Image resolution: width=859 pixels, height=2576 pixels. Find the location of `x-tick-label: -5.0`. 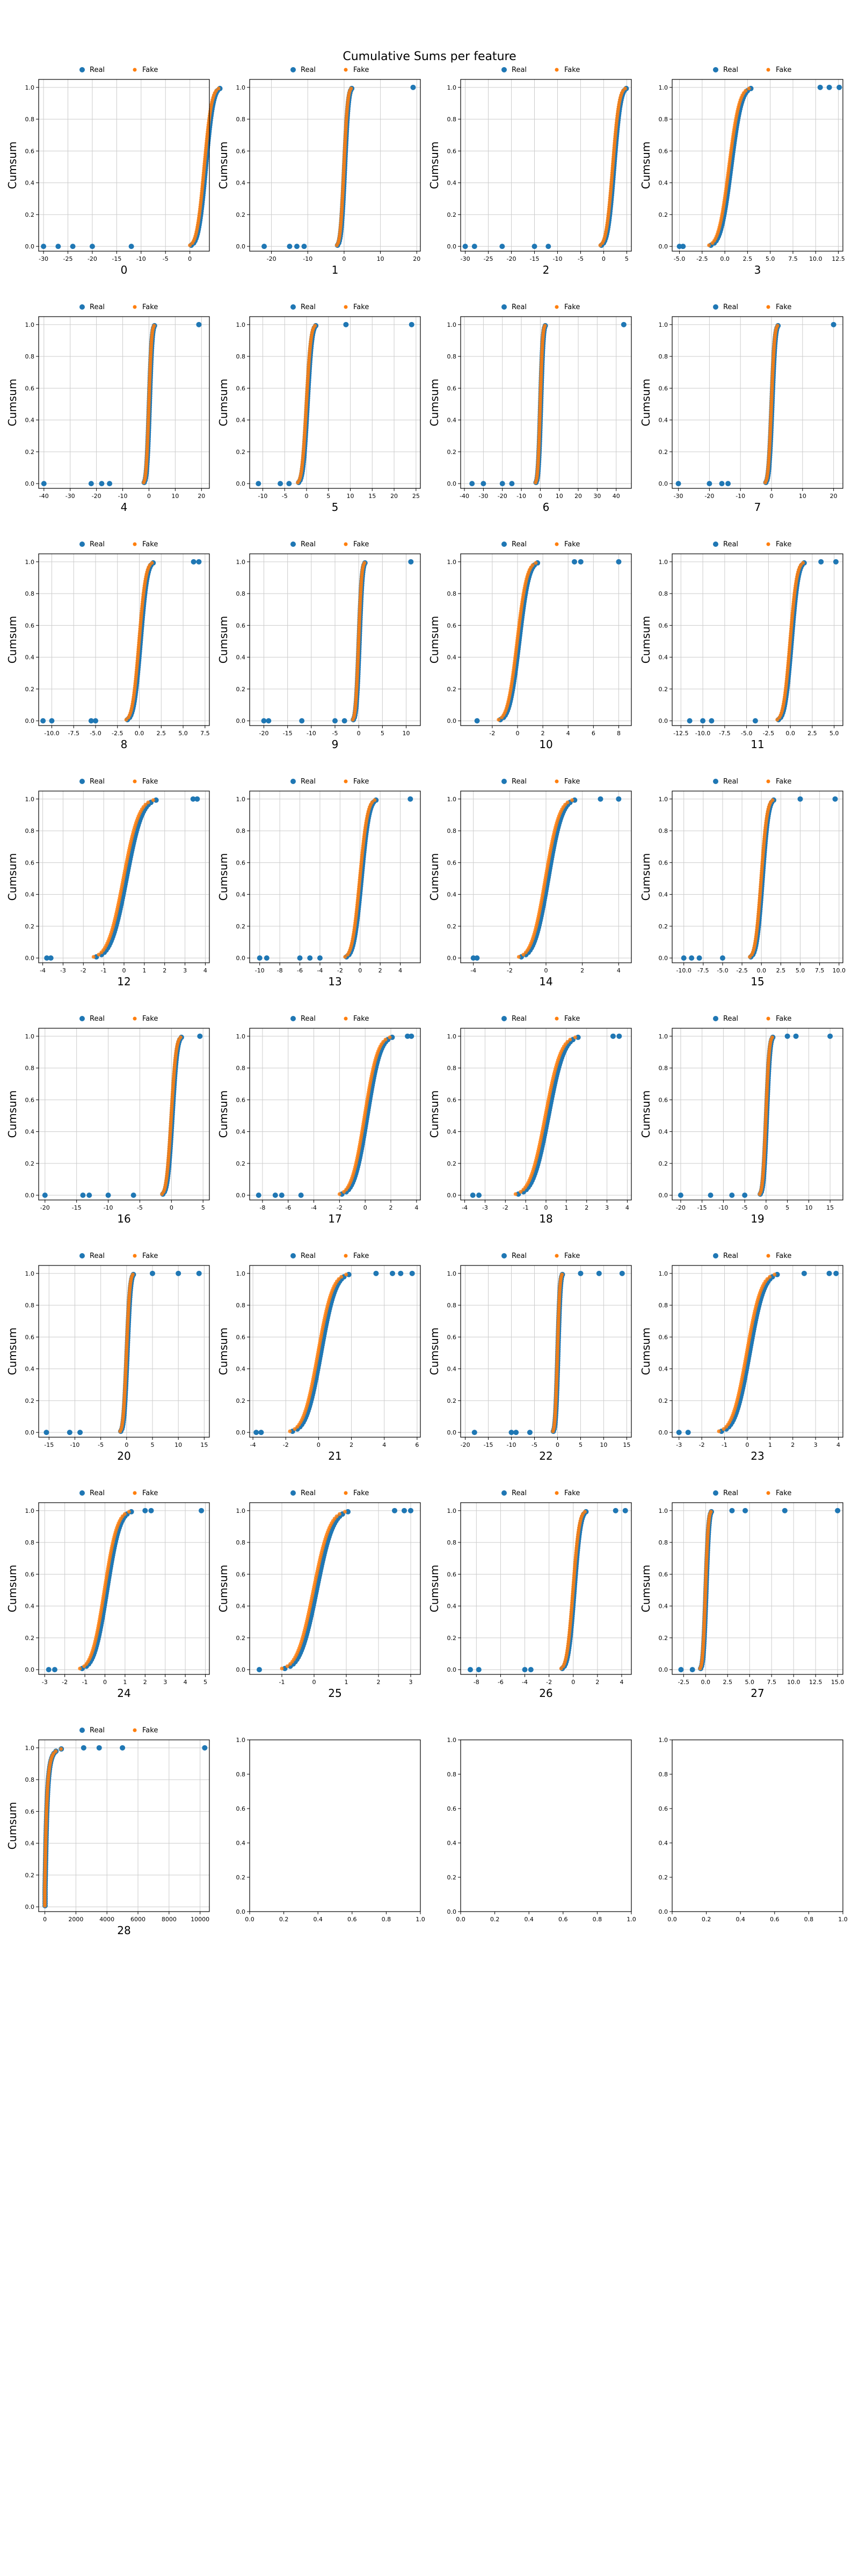

x-tick-label: -5.0 is located at coordinates (95, 733).